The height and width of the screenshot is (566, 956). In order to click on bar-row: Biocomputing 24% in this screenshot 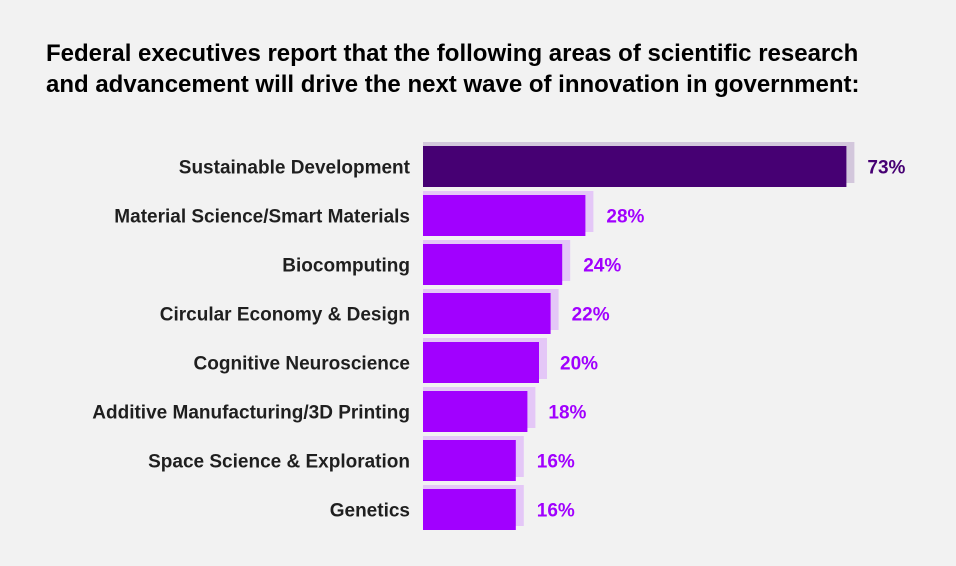, I will do `click(451, 262)`.